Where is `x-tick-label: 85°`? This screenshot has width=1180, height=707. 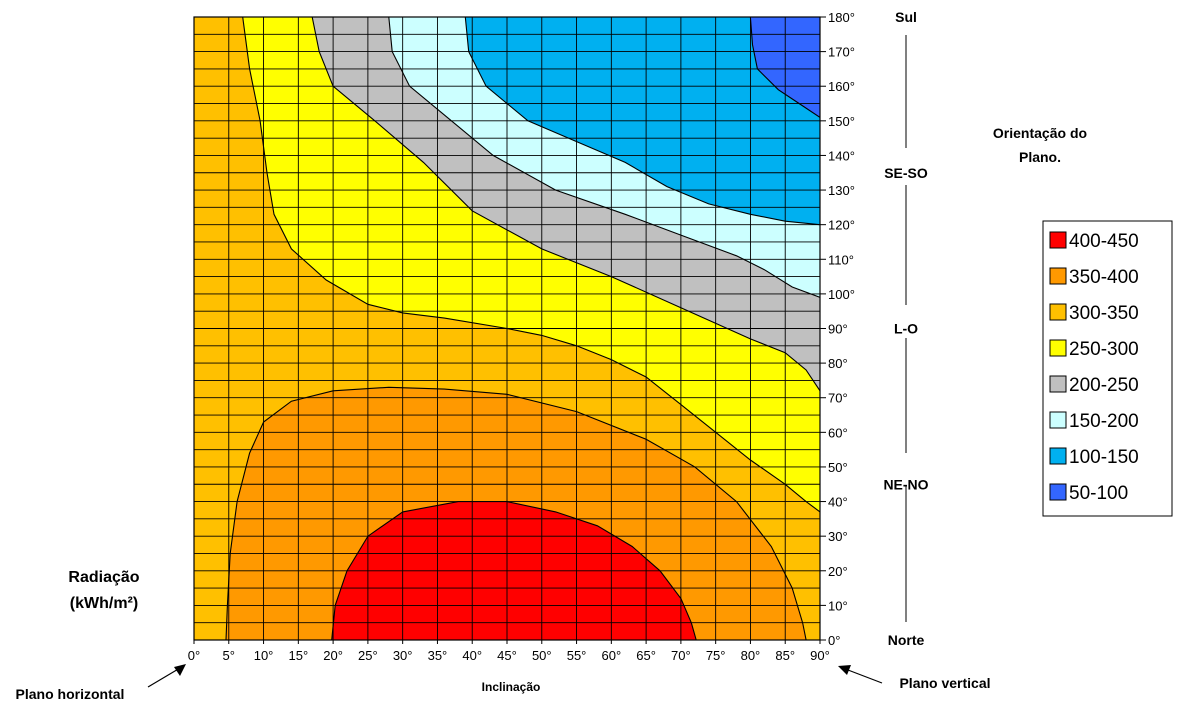
x-tick-label: 85° is located at coordinates (785, 655).